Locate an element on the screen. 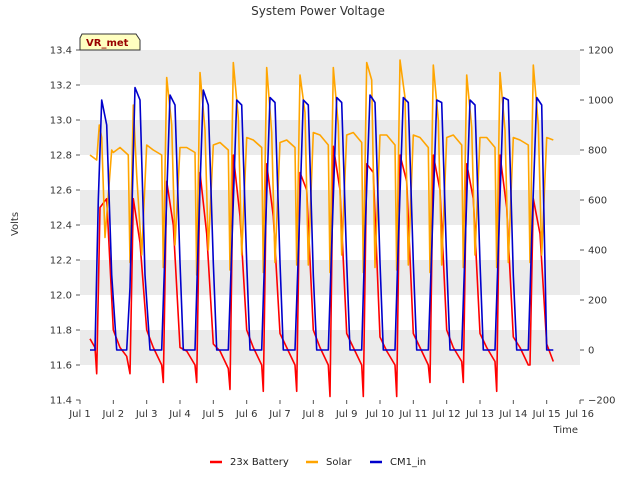  x-tick-label: Jul 4 is located at coordinates (179, 414).